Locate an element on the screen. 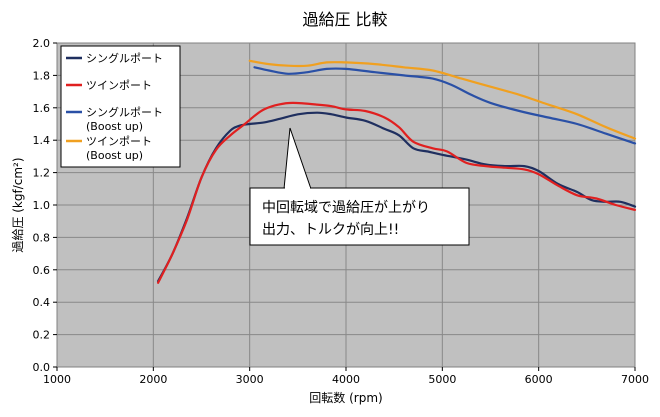 This screenshot has width=660, height=417. y-tick-label-0.4: 0.4 is located at coordinates (42, 302).